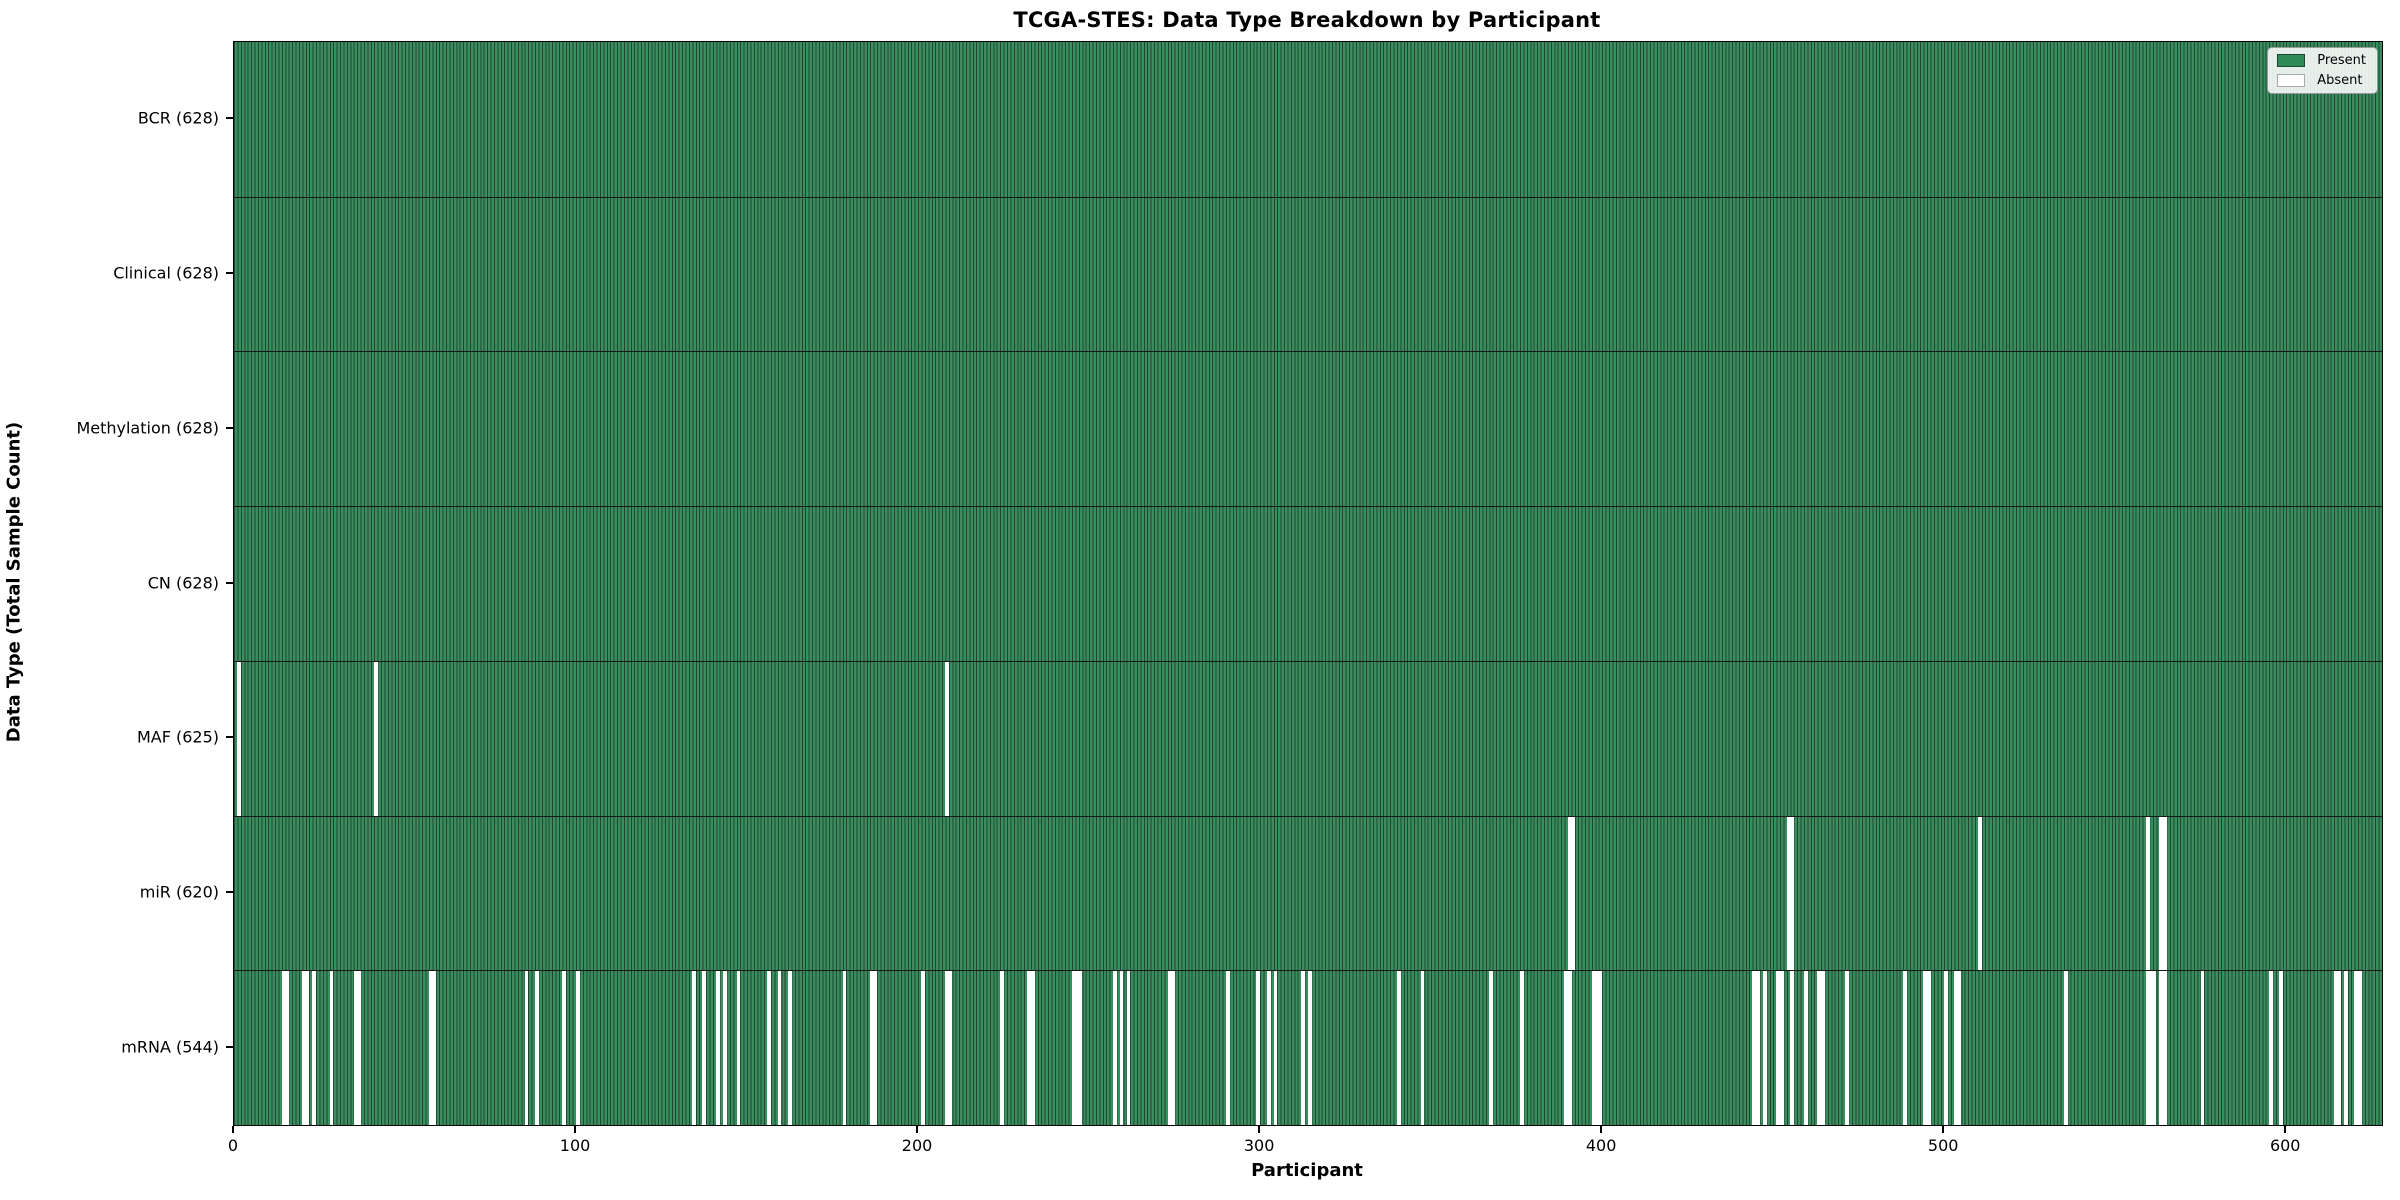  I want to click on x-tick-label: 0, so click(233, 1145).